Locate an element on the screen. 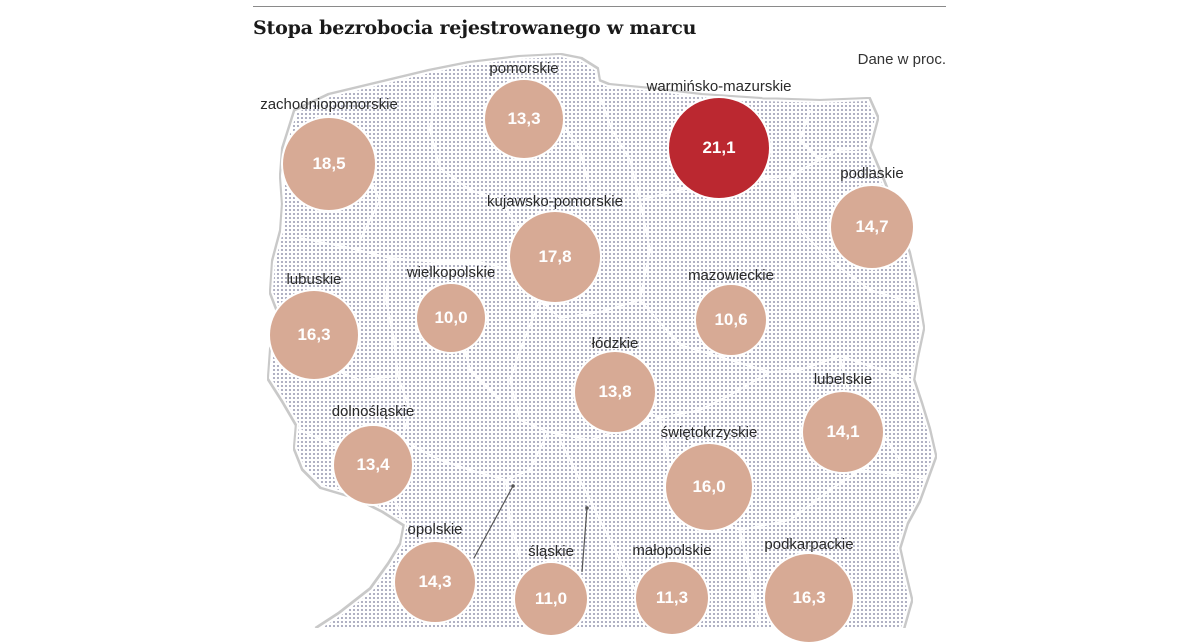 This screenshot has height=642, width=1200. region-bubble-pomorskie: 13,3 is located at coordinates (524, 119).